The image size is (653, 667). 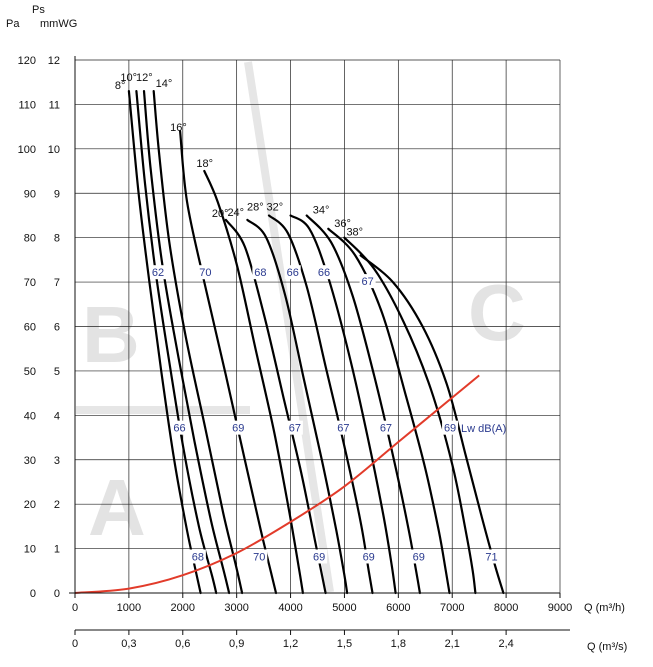 What do you see at coordinates (182, 644) in the screenshot?
I see `x-tick-m3s: 0,6` at bounding box center [182, 644].